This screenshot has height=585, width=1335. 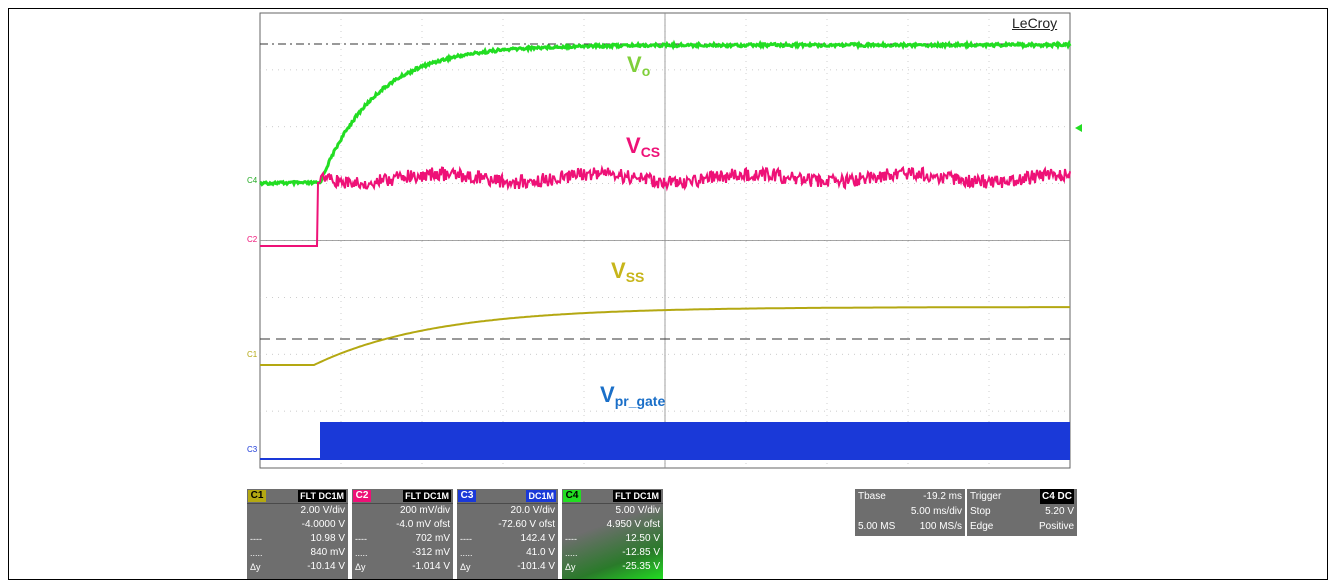 What do you see at coordinates (628, 272) in the screenshot?
I see `trace-label-vss: VSS` at bounding box center [628, 272].